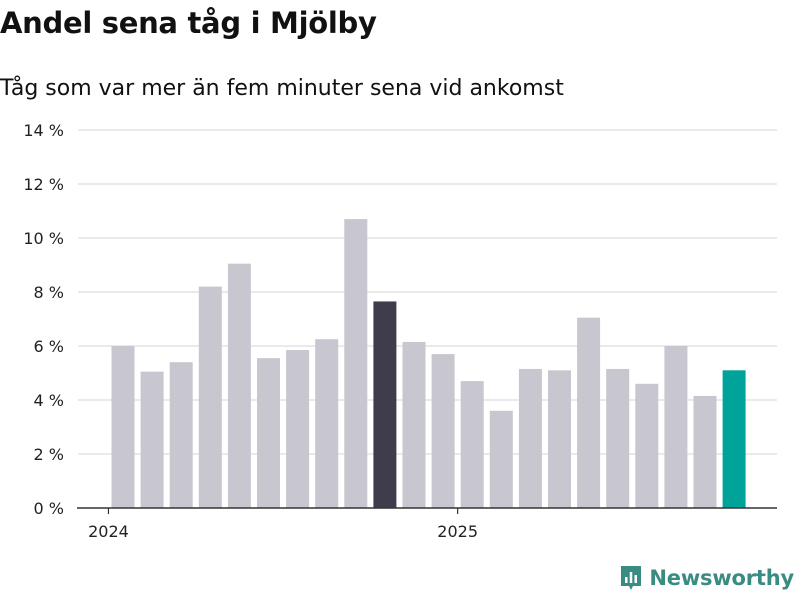 This screenshot has width=800, height=600. I want to click on bar-chart-badge-icon, so click(631, 578).